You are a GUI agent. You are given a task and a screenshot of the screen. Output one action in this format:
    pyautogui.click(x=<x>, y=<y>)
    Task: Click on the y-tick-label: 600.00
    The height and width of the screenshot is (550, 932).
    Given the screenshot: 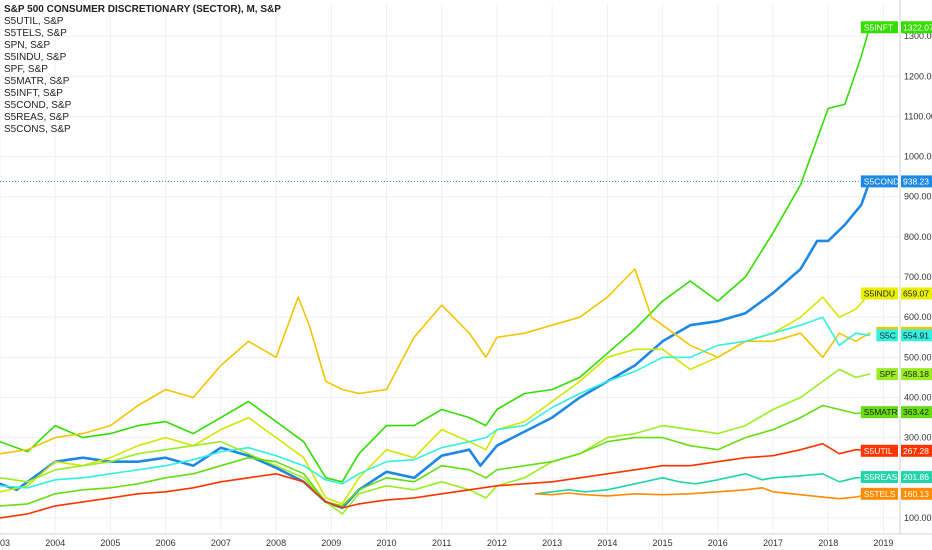 What is the action you would take?
    pyautogui.click(x=918, y=317)
    